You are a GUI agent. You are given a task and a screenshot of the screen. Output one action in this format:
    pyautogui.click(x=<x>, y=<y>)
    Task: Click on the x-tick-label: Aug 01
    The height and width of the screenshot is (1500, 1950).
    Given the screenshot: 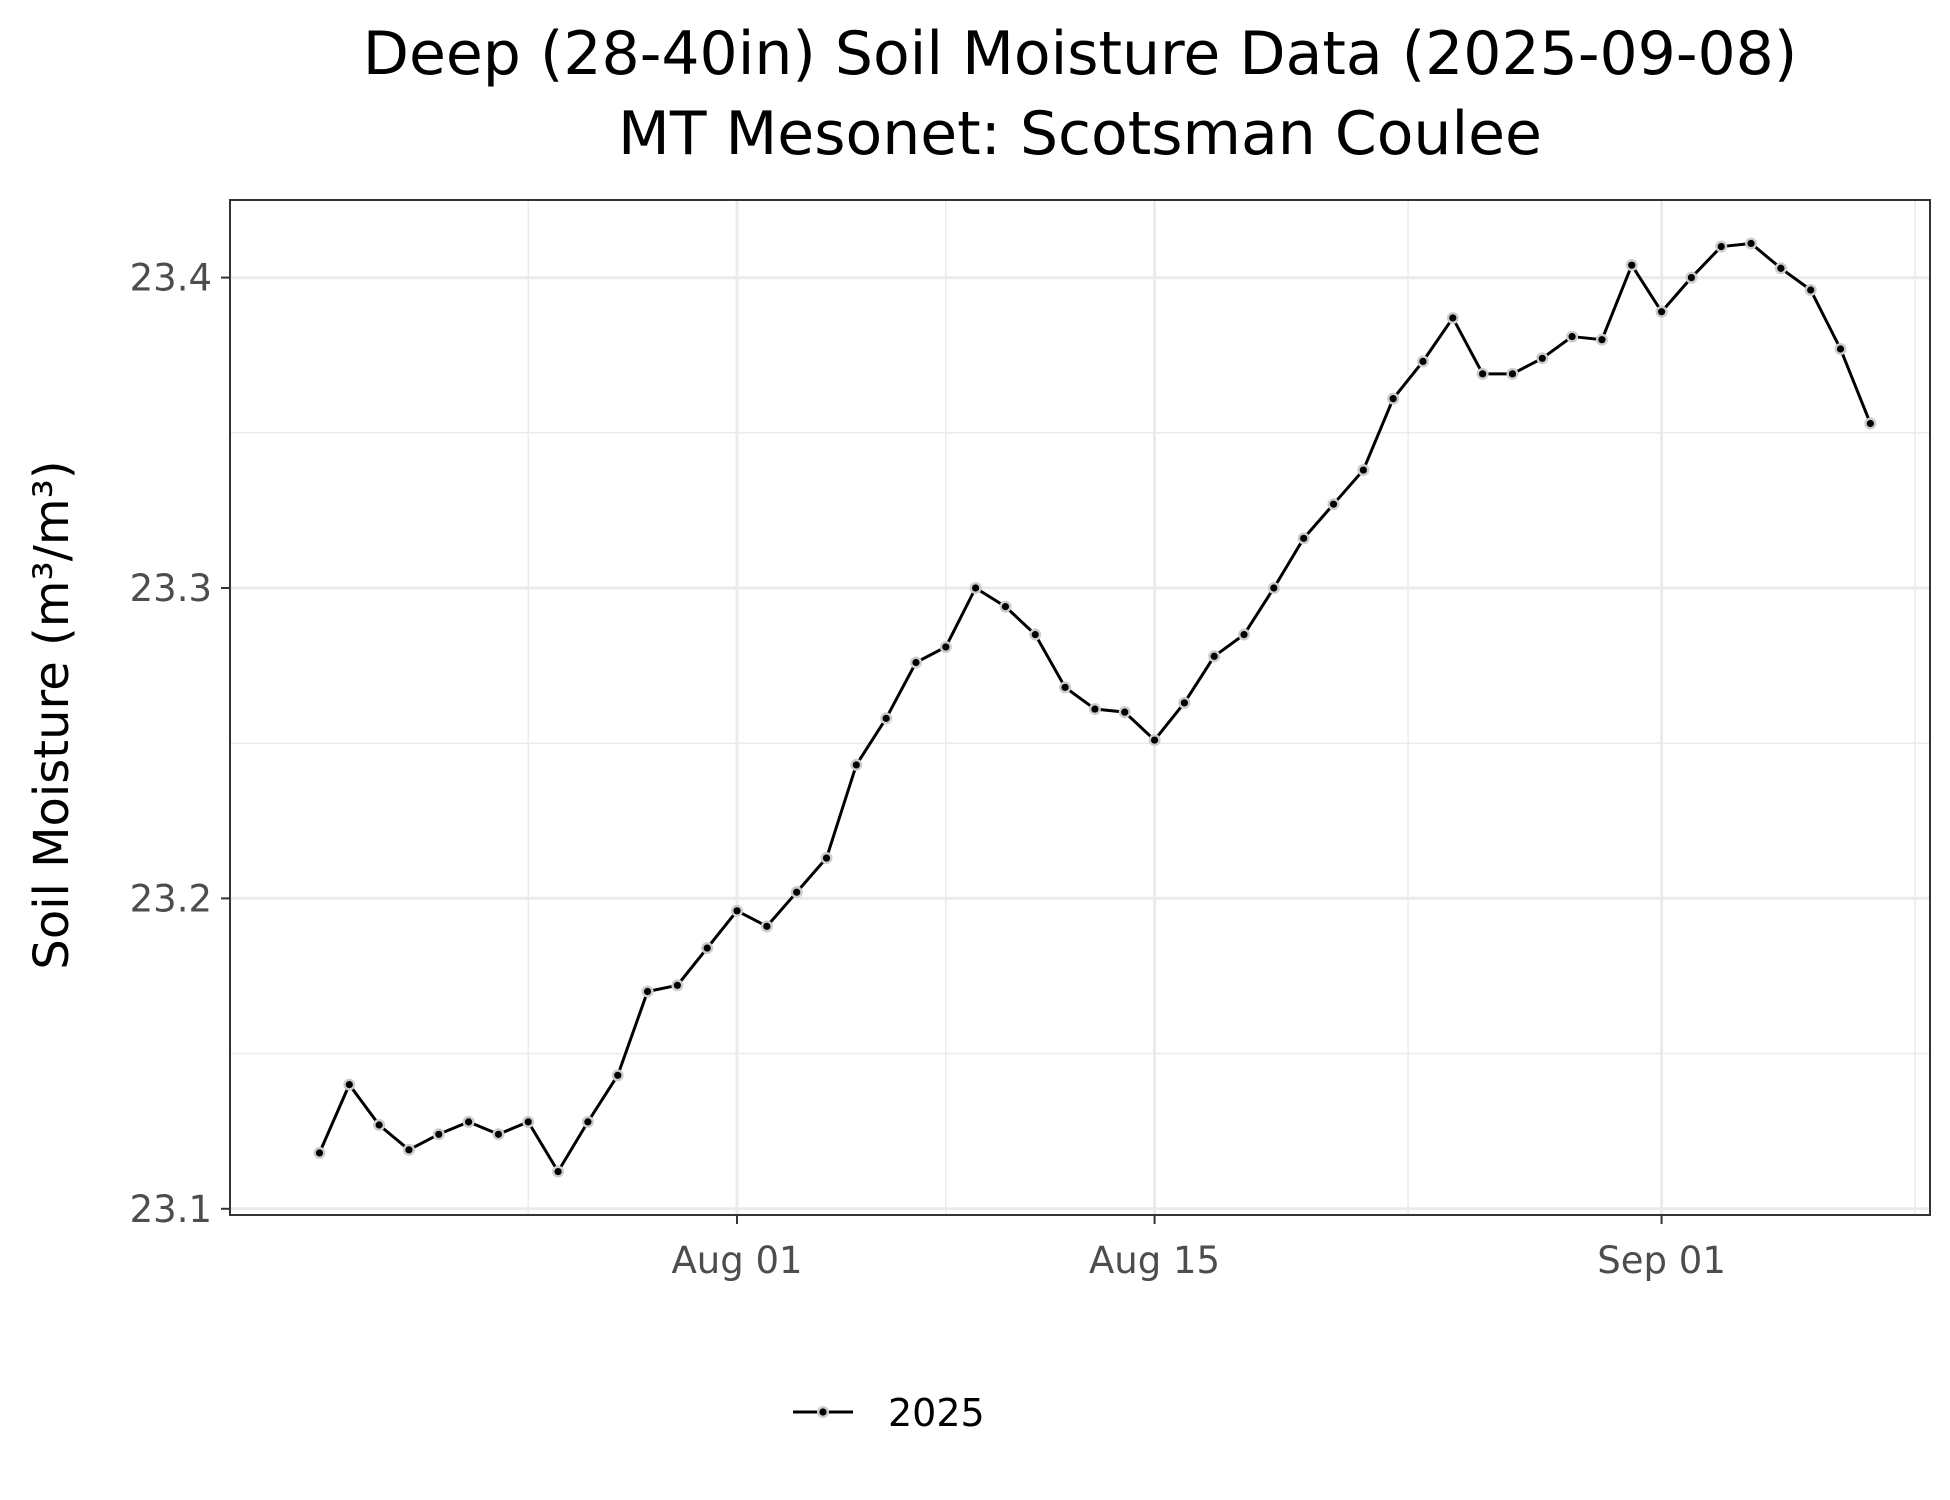 What is the action you would take?
    pyautogui.click(x=736, y=1260)
    